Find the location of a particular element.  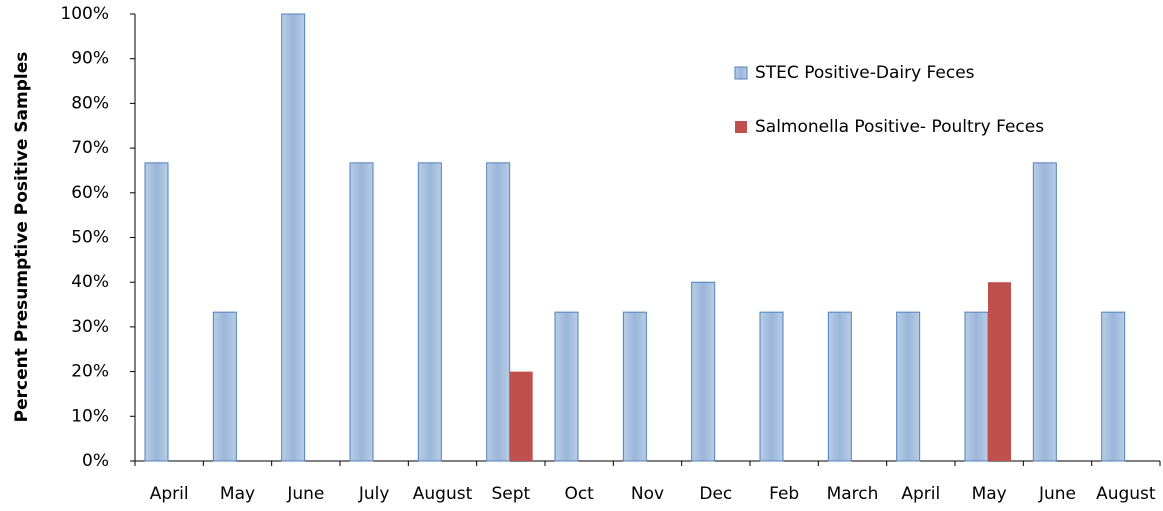

y-tick-label: 60% is located at coordinates (90, 193).